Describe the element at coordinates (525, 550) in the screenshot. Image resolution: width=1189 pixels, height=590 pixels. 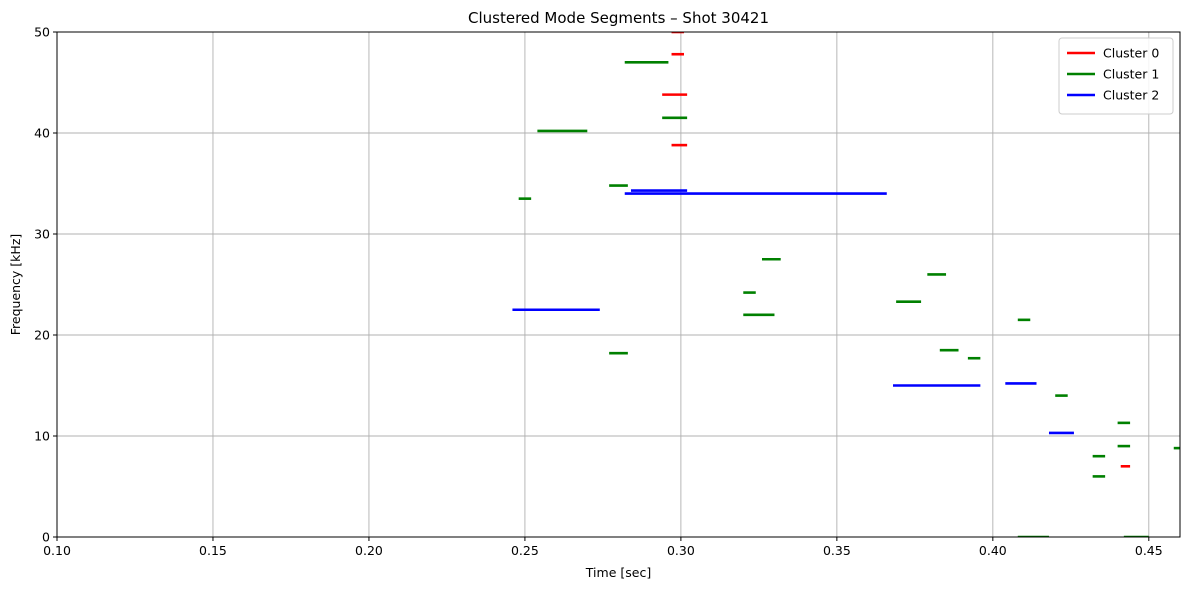
I see `x-tick-label: 0.25` at that location.